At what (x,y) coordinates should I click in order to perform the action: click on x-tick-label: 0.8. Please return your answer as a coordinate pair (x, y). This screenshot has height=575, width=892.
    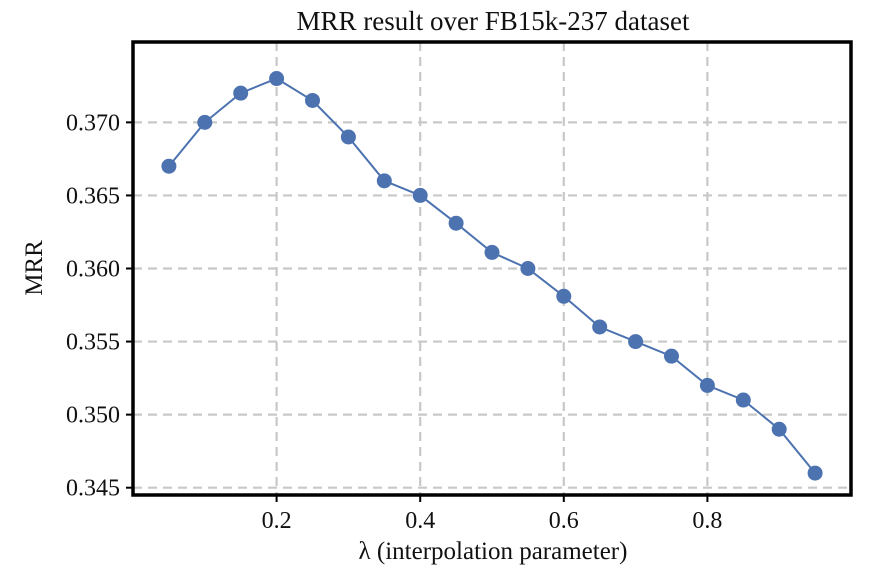
    Looking at the image, I should click on (707, 521).